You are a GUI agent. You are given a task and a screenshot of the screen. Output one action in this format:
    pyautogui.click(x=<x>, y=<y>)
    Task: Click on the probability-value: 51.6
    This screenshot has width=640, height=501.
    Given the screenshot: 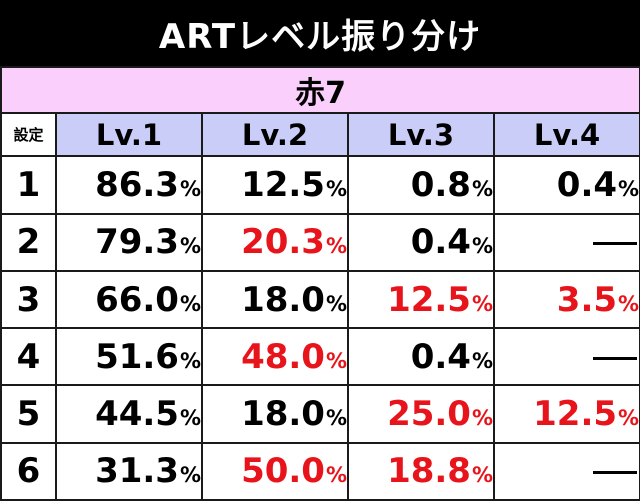 What is the action you would take?
    pyautogui.click(x=137, y=356)
    